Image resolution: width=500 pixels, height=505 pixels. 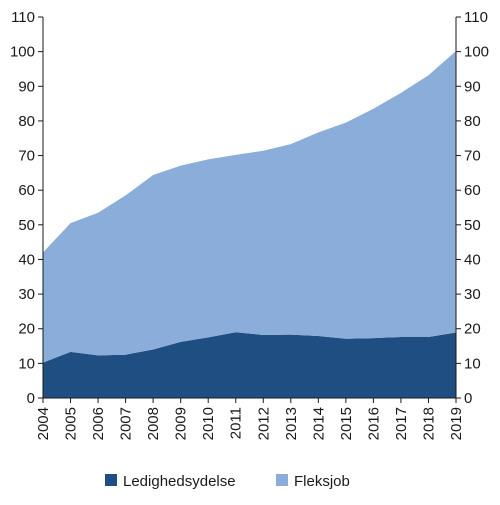 I want to click on x-tick-label: 2016, so click(x=373, y=423).